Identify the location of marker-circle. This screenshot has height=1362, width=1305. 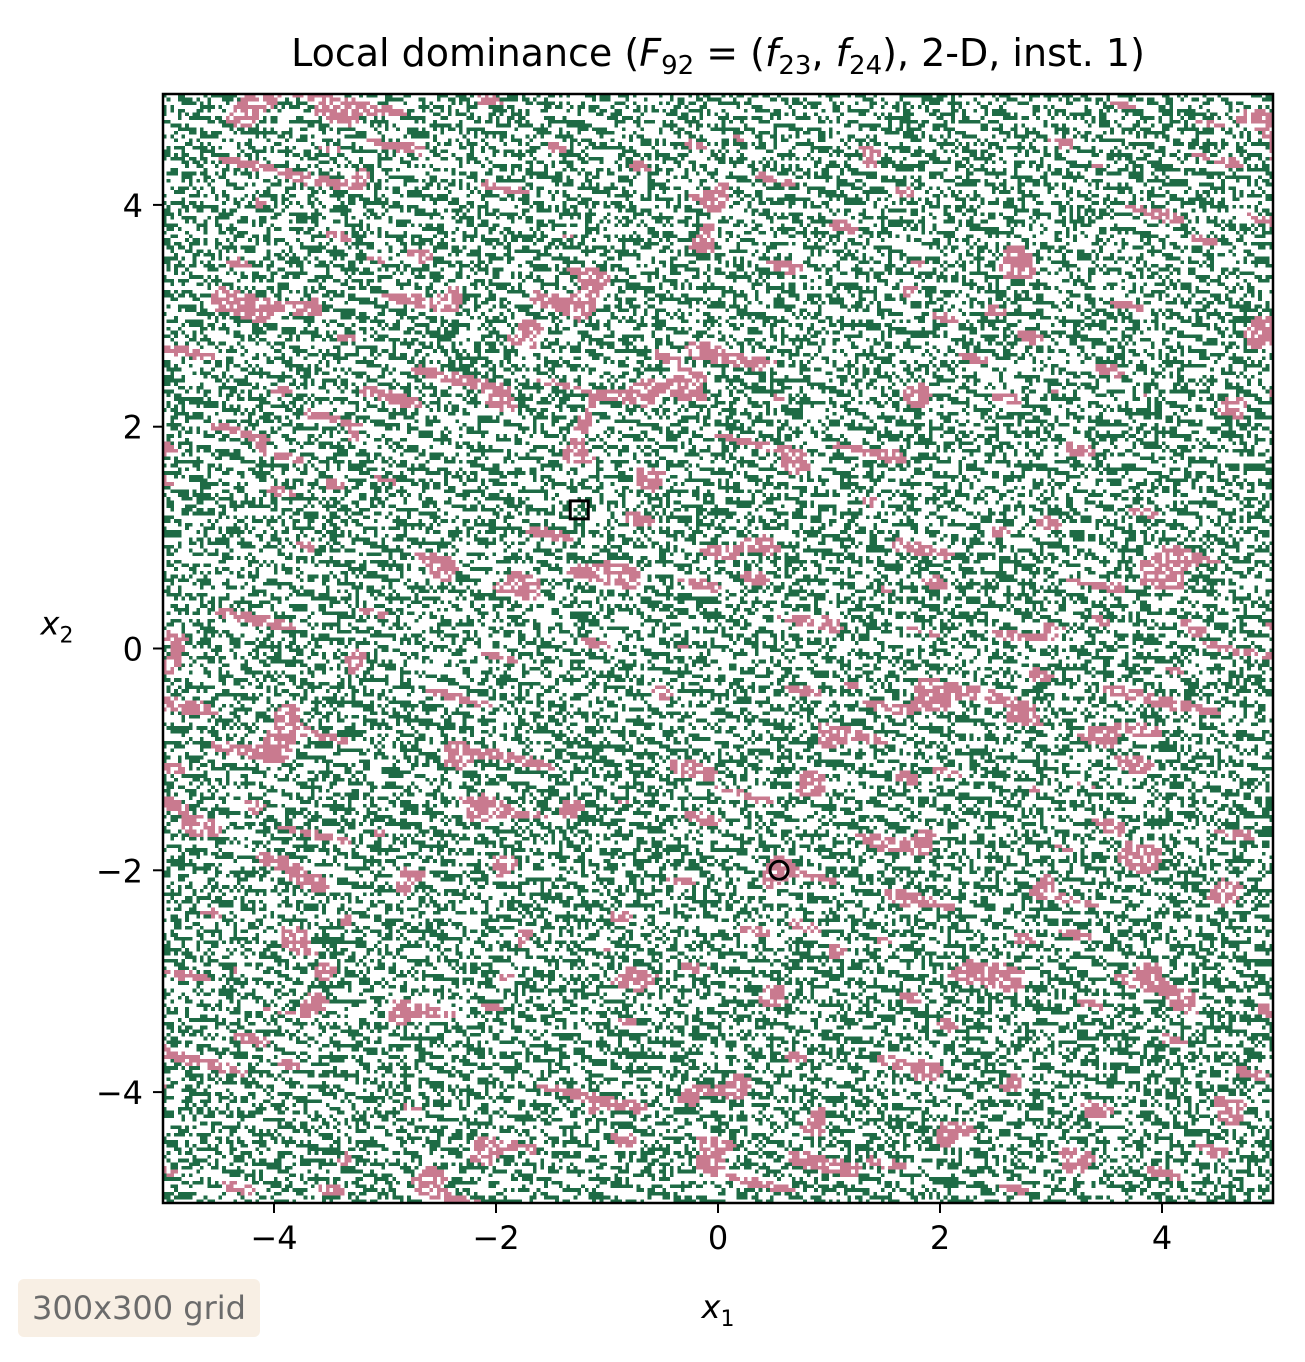
(779, 870).